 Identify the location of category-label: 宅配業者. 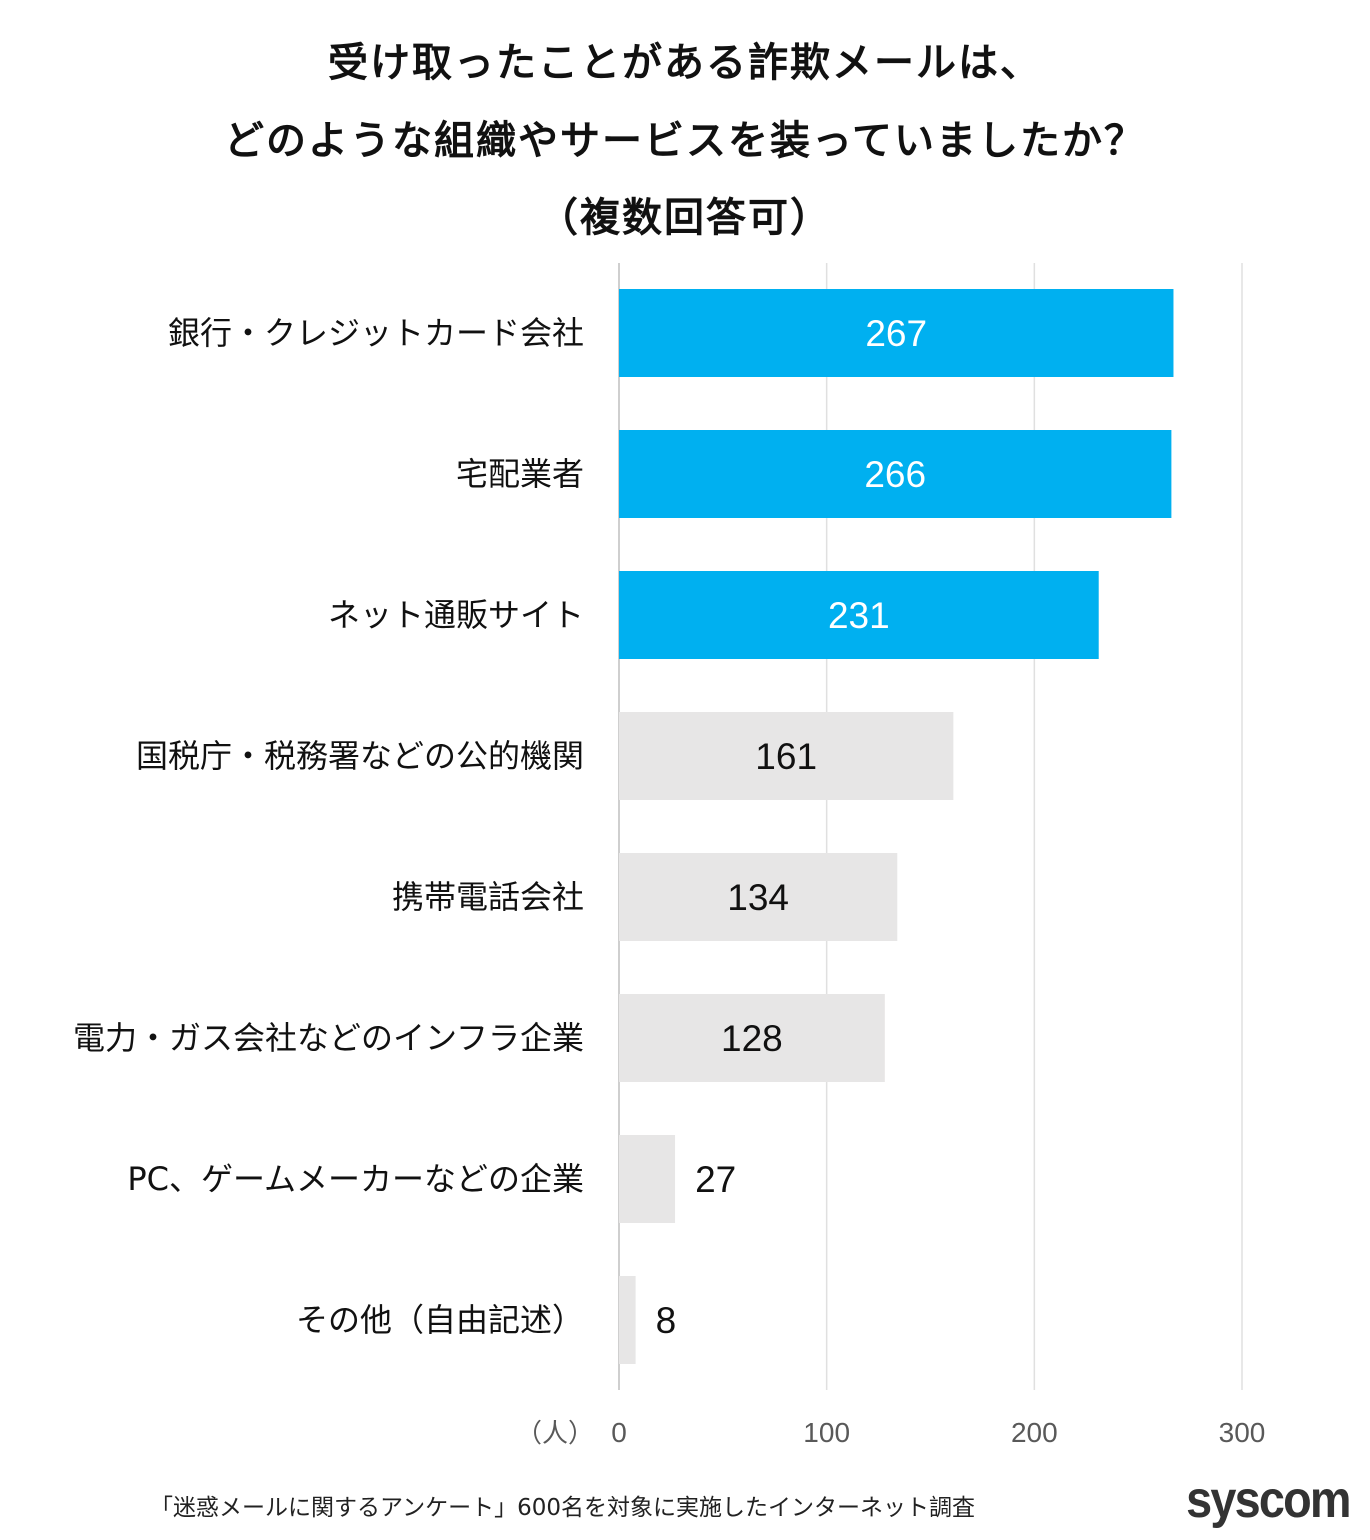
(520, 474).